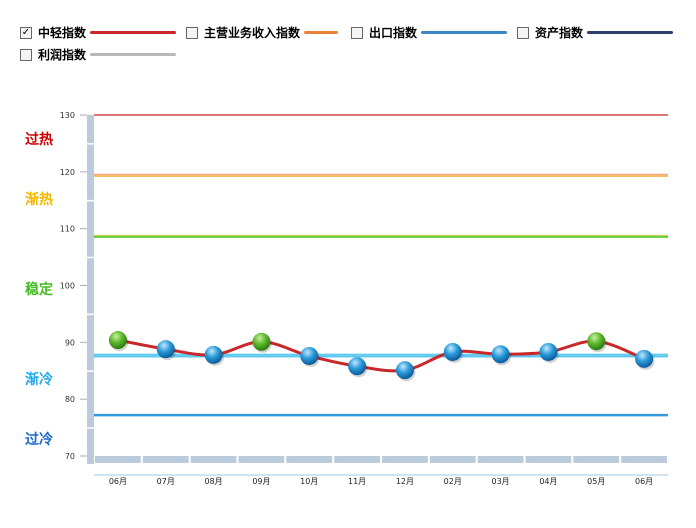 The width and height of the screenshot is (696, 528). I want to click on x-tick-label: 04月, so click(548, 481).